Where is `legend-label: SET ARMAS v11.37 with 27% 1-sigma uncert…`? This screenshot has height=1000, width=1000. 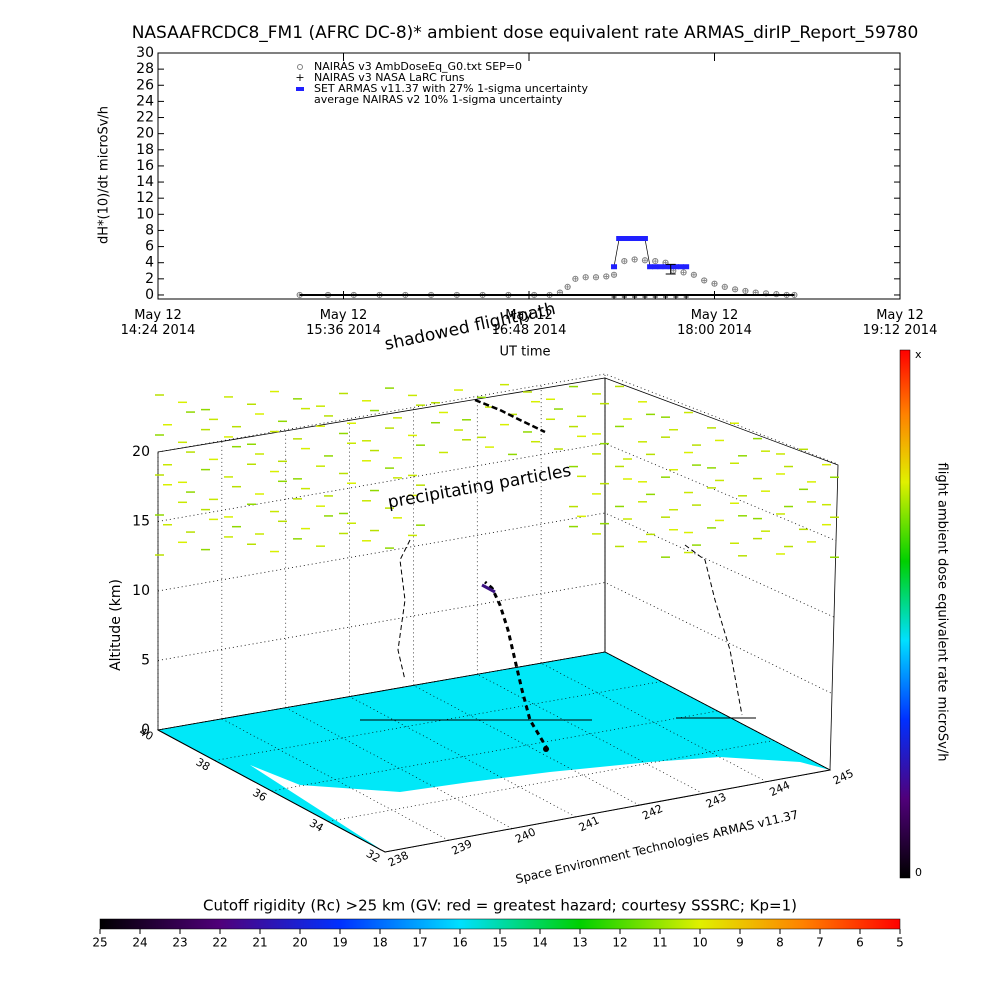
legend-label: SET ARMAS v11.37 with 27% 1-sigma uncert… is located at coordinates (451, 88).